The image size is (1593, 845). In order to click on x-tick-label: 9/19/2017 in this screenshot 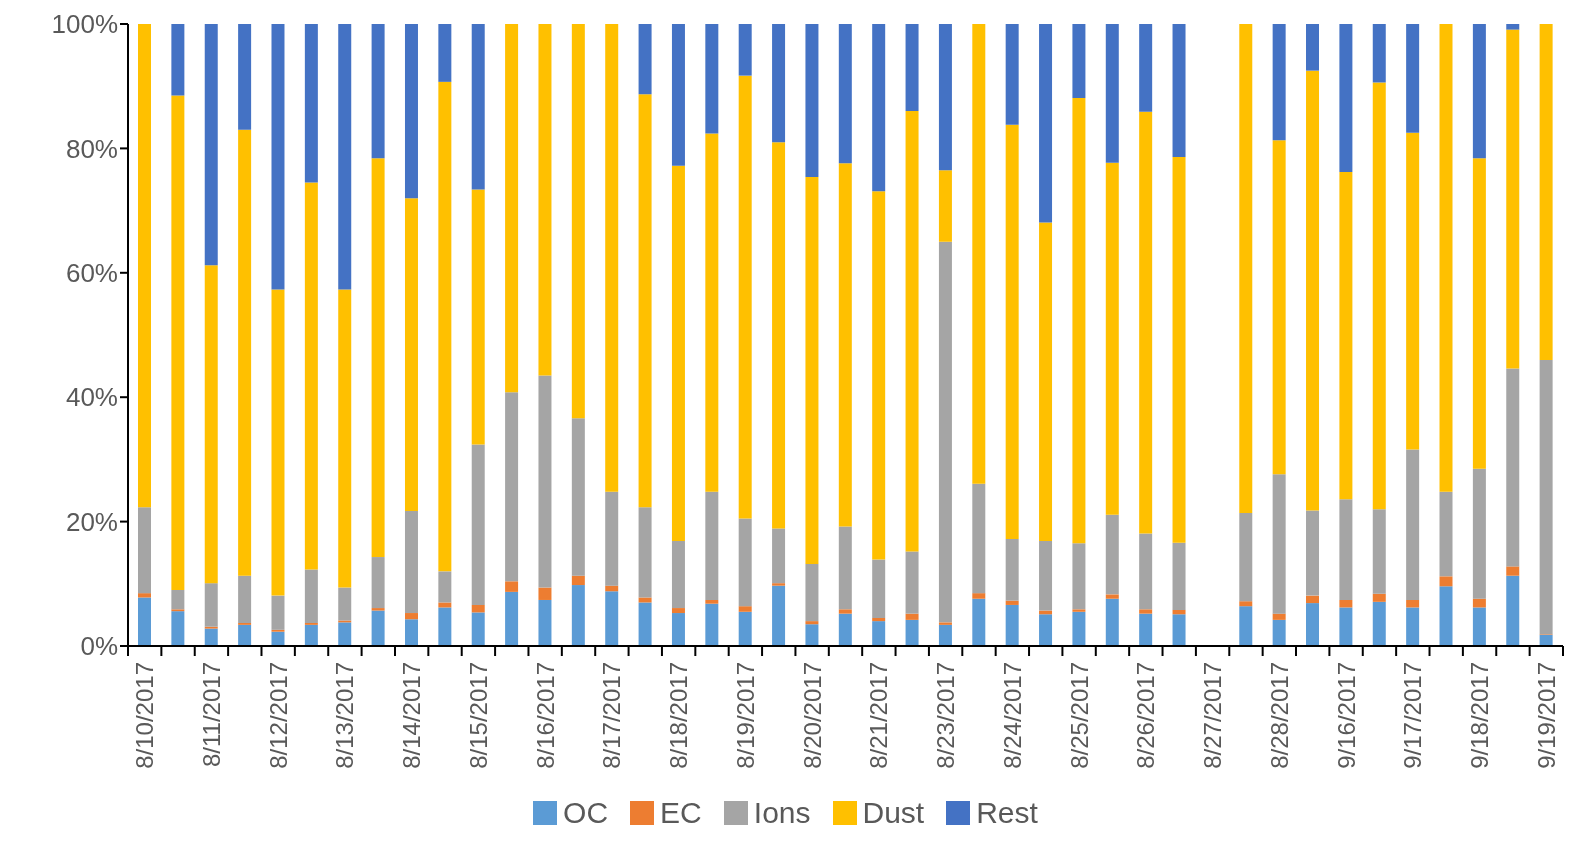, I will do `click(1546, 715)`.